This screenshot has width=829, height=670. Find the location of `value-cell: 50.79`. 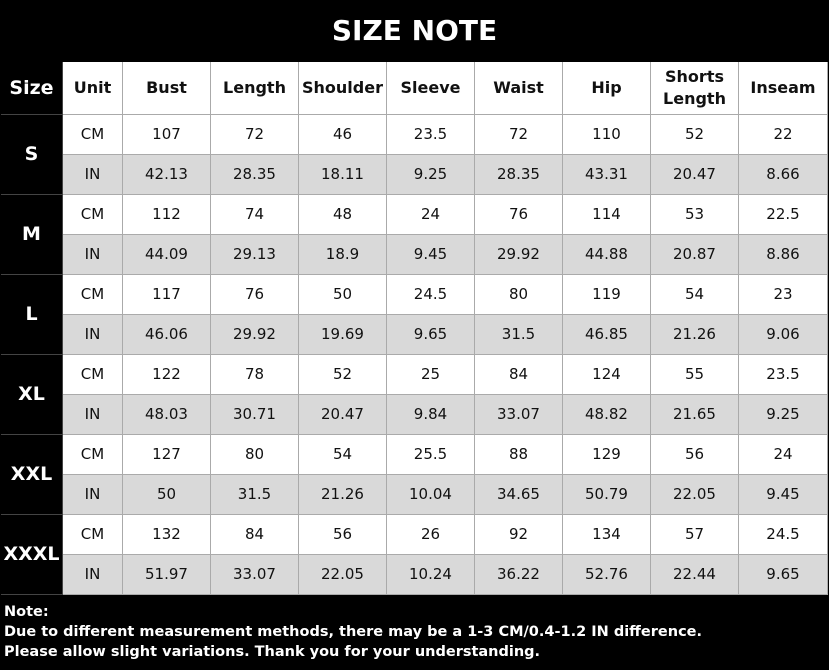

value-cell: 50.79 is located at coordinates (607, 495).